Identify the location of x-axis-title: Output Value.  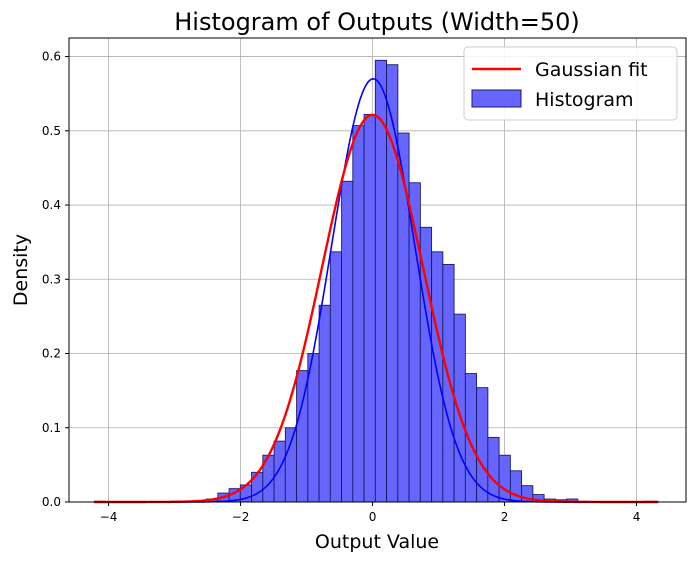
(377, 542).